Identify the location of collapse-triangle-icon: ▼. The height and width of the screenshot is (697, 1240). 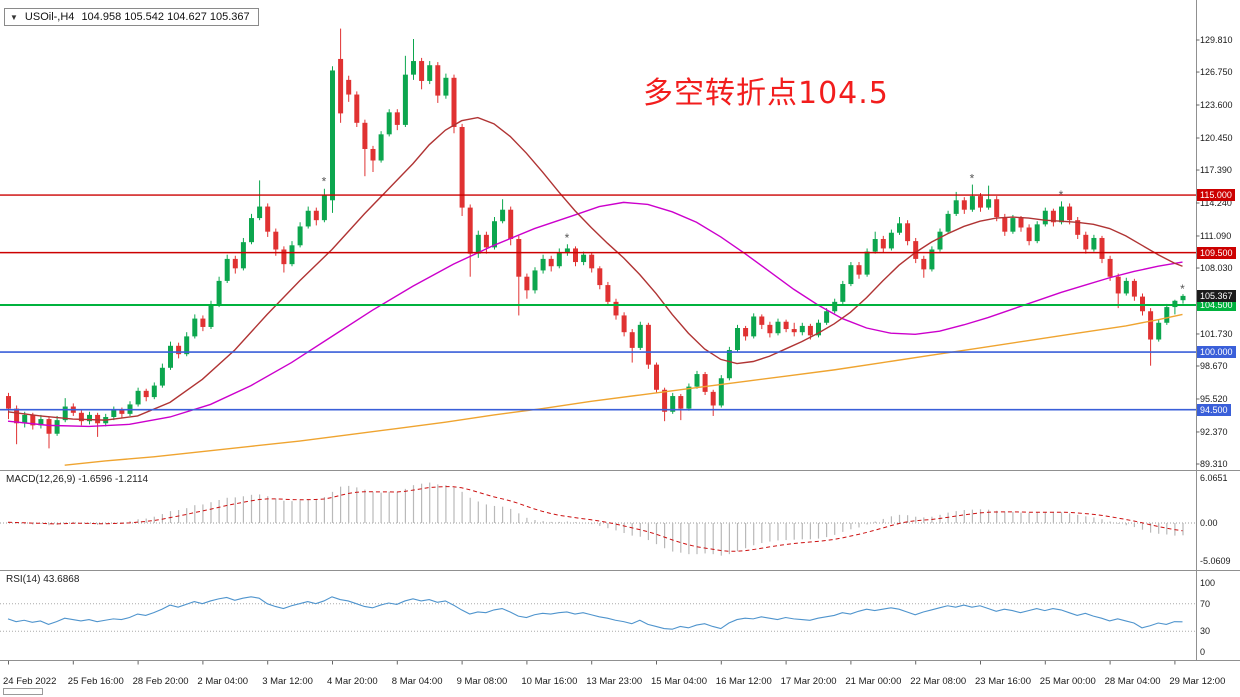
(14, 17).